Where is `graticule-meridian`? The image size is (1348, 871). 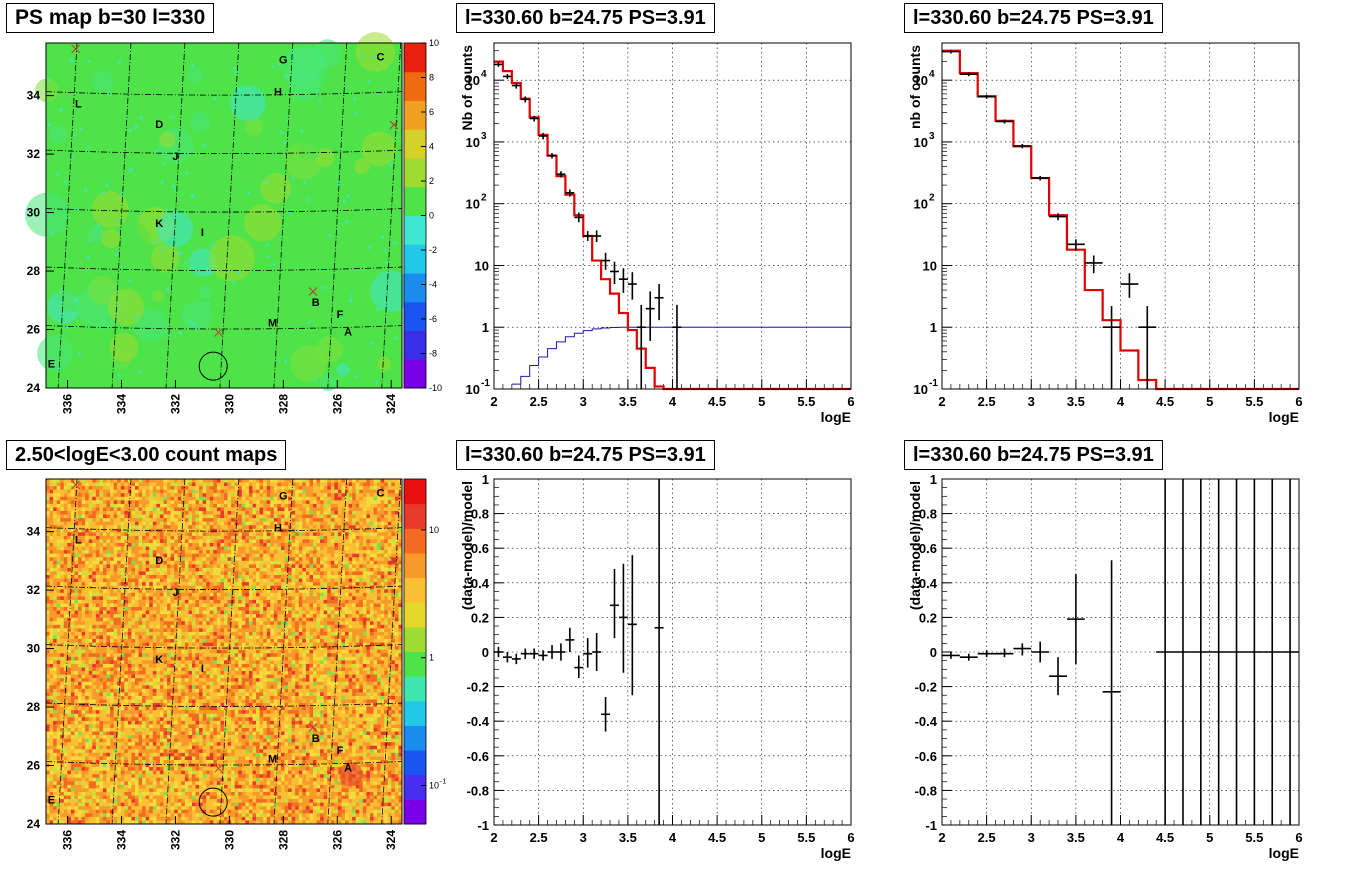
graticule-meridian is located at coordinates (67, 215).